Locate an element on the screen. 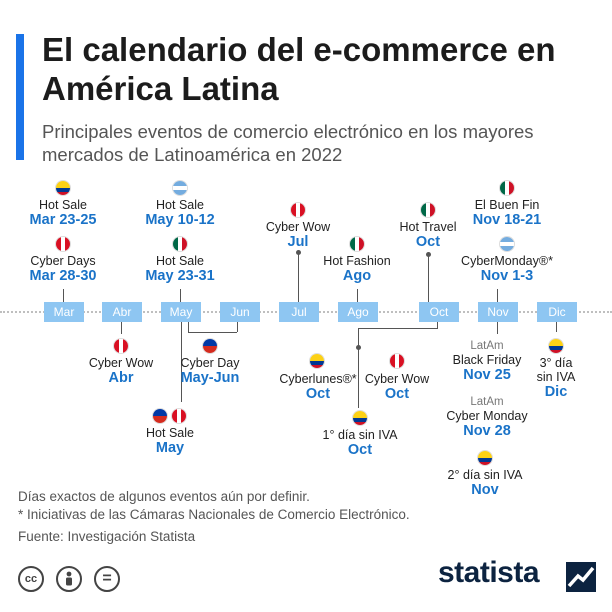  event-hot-travel: Hot Travel Oct is located at coordinates (428, 235).